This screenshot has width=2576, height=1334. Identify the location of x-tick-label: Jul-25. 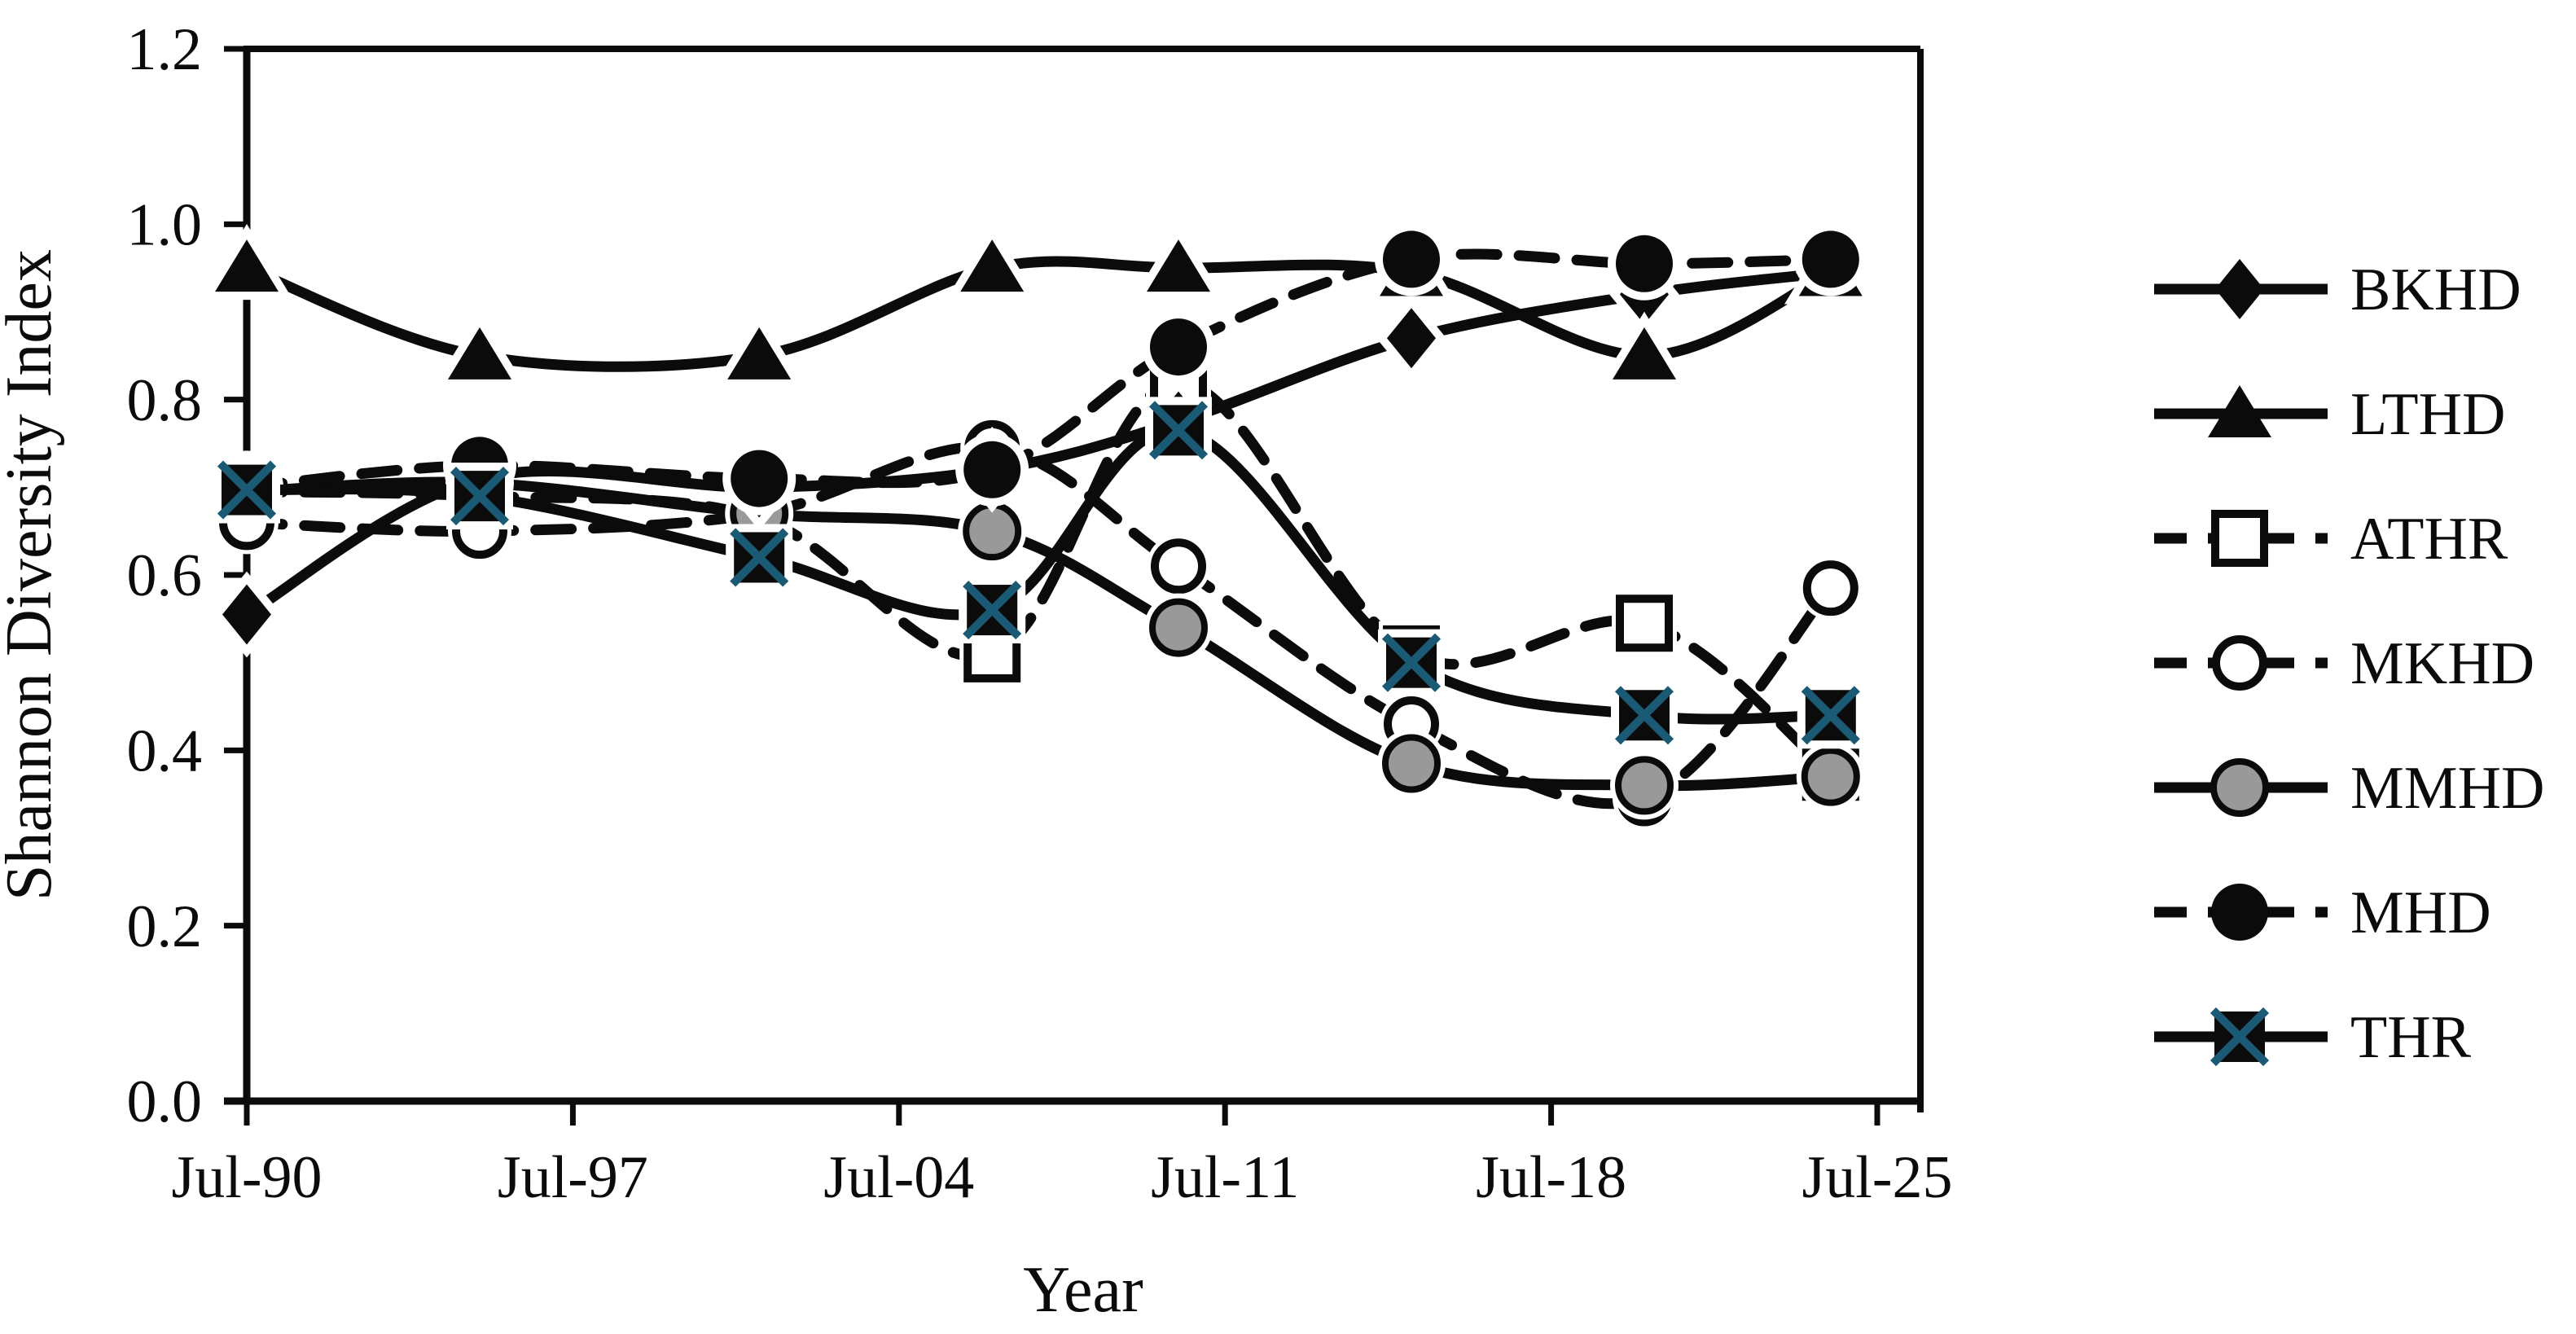
(1877, 1177).